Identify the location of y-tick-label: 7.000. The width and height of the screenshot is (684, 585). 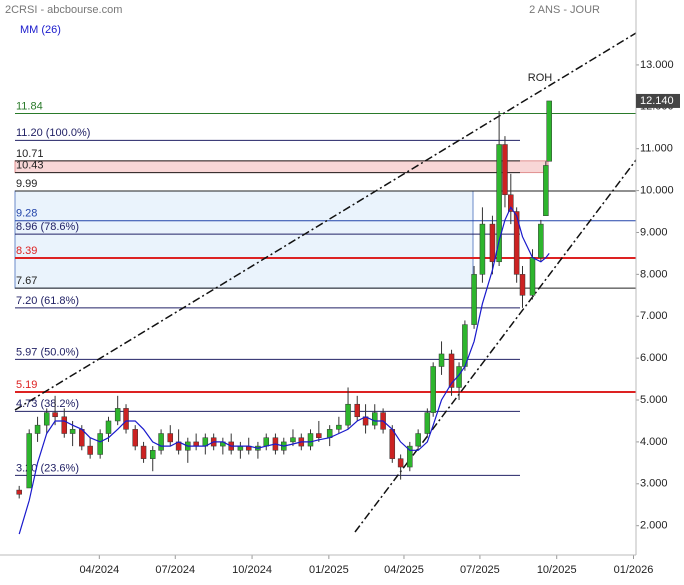
(654, 316).